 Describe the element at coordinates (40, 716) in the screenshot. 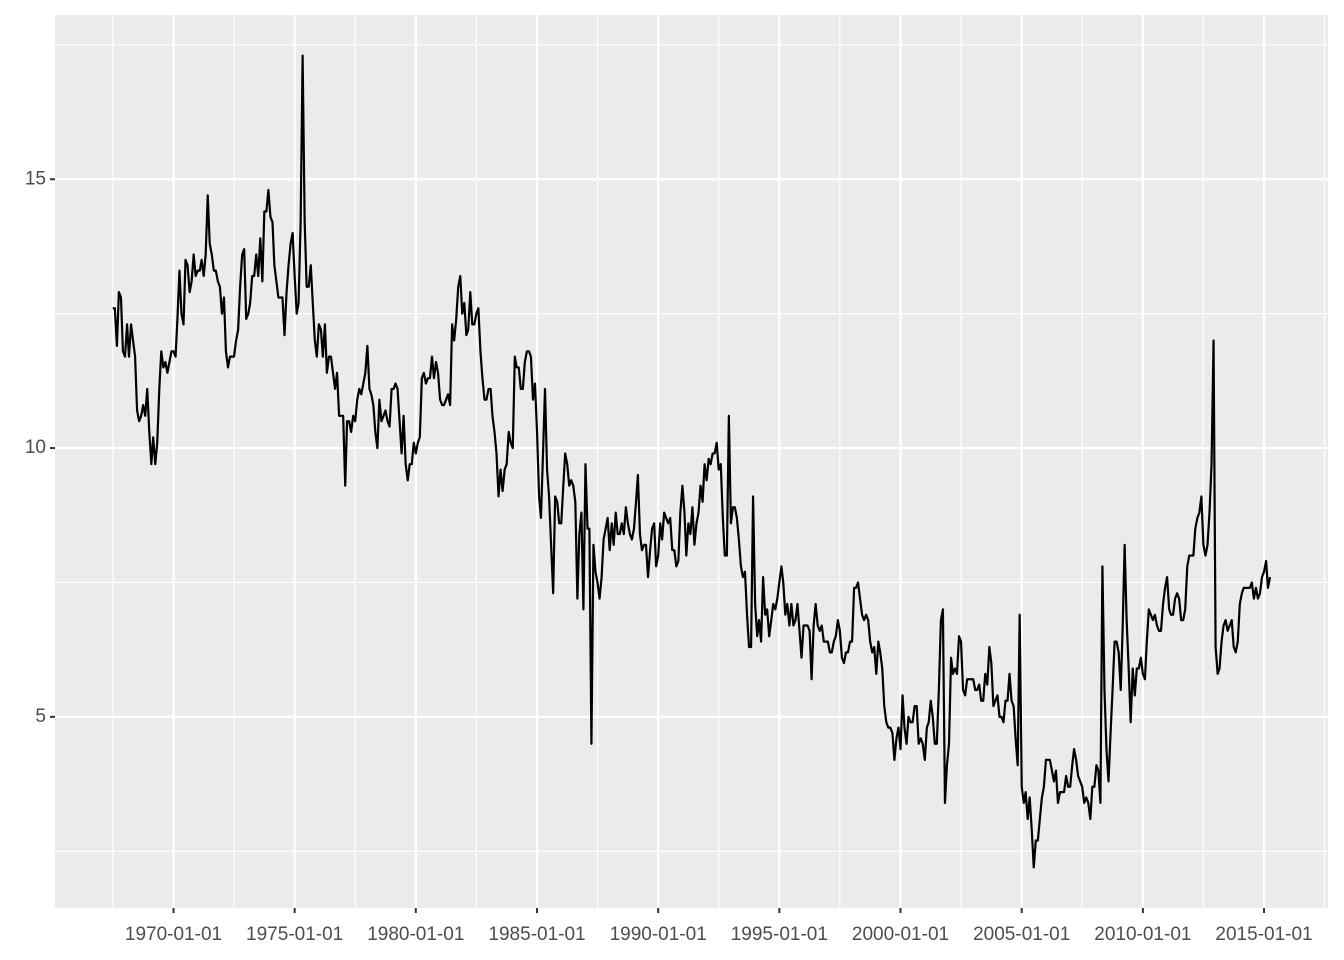

I see `y-tick-label: 5` at that location.